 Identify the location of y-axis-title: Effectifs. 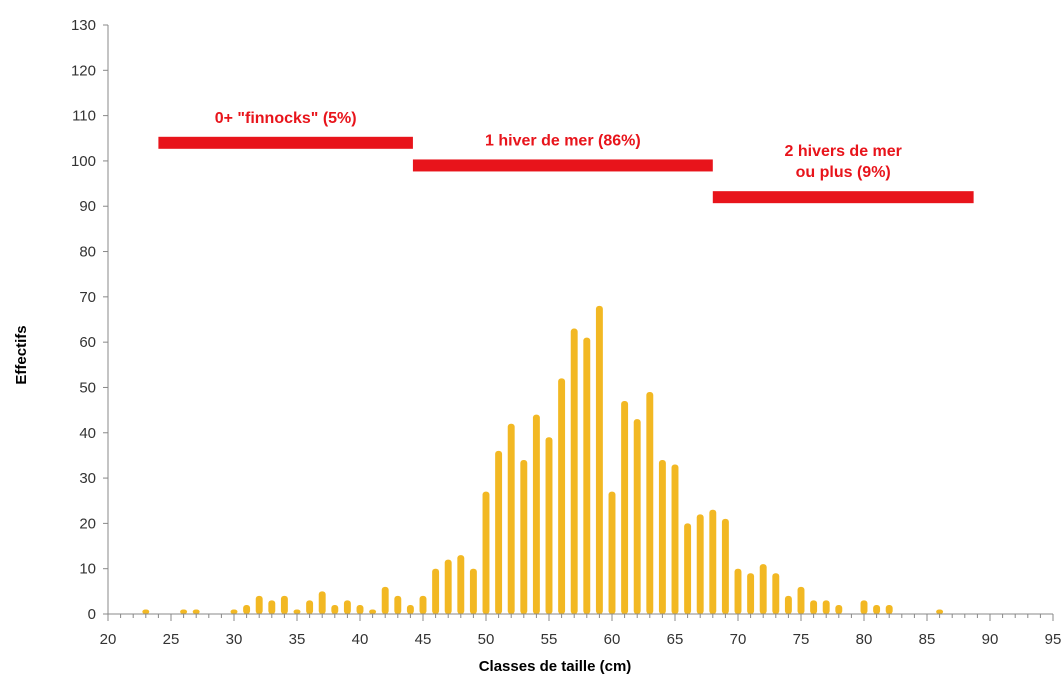
(21, 354).